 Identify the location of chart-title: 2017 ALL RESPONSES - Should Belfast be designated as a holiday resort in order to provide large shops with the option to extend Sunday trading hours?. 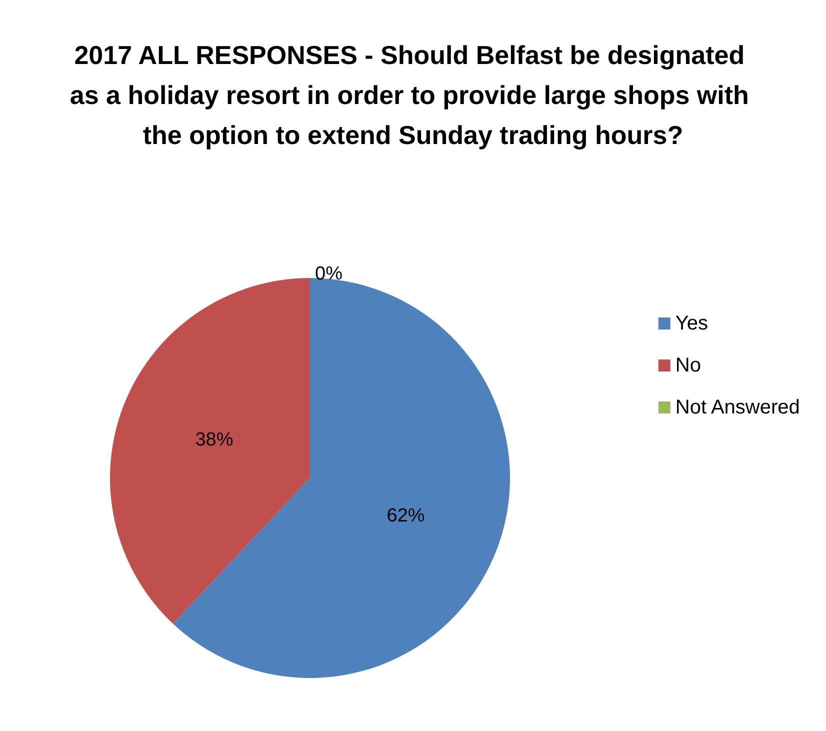
(413, 95).